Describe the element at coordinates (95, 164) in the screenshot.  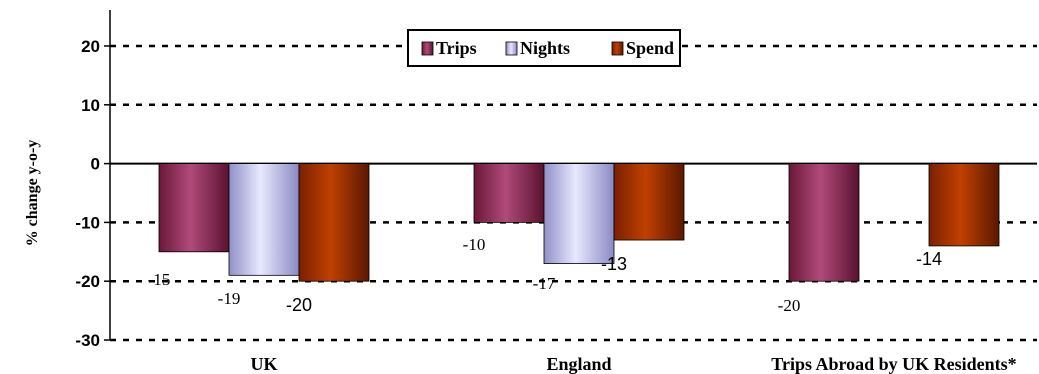
I see `y-tick-label: 0` at that location.